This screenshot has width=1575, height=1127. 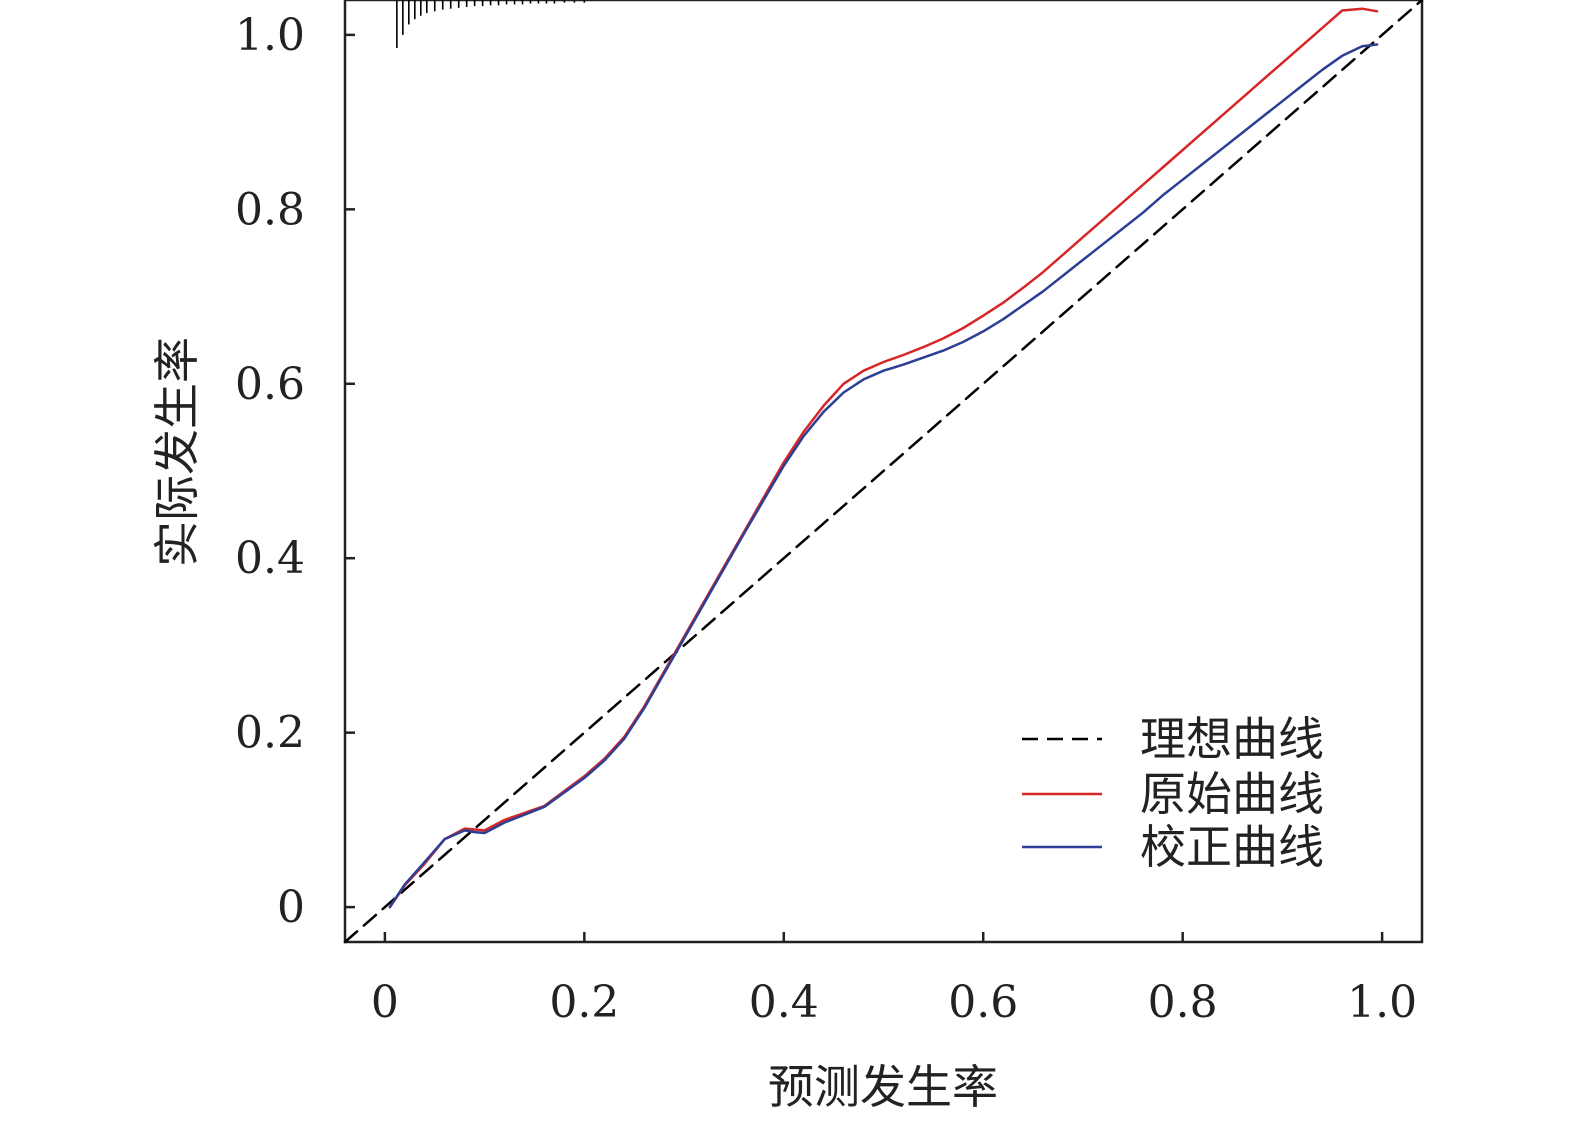 What do you see at coordinates (491, 24) in the screenshot?
I see `rug-marks` at bounding box center [491, 24].